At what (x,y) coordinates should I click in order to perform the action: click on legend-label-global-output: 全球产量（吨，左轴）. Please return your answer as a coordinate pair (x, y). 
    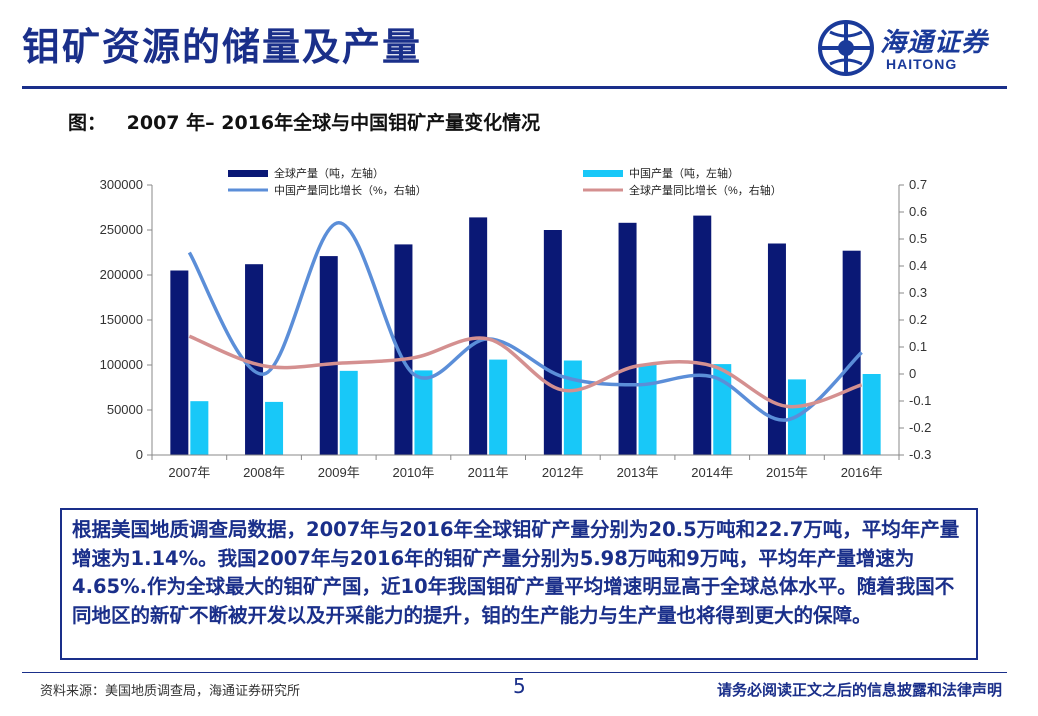
    Looking at the image, I should click on (329, 173).